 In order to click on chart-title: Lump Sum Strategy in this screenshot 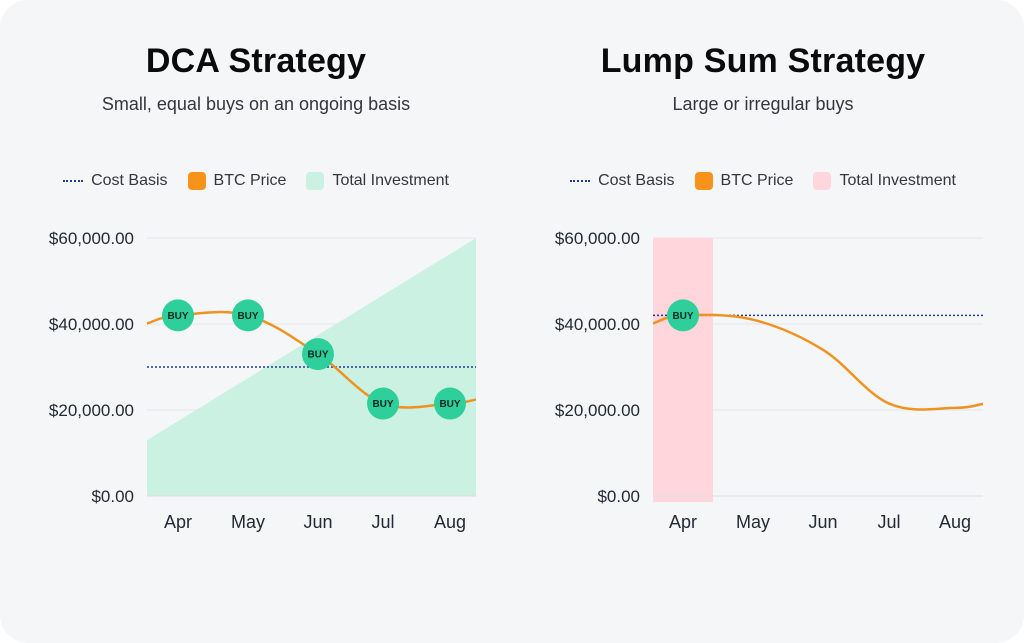, I will do `click(763, 61)`.